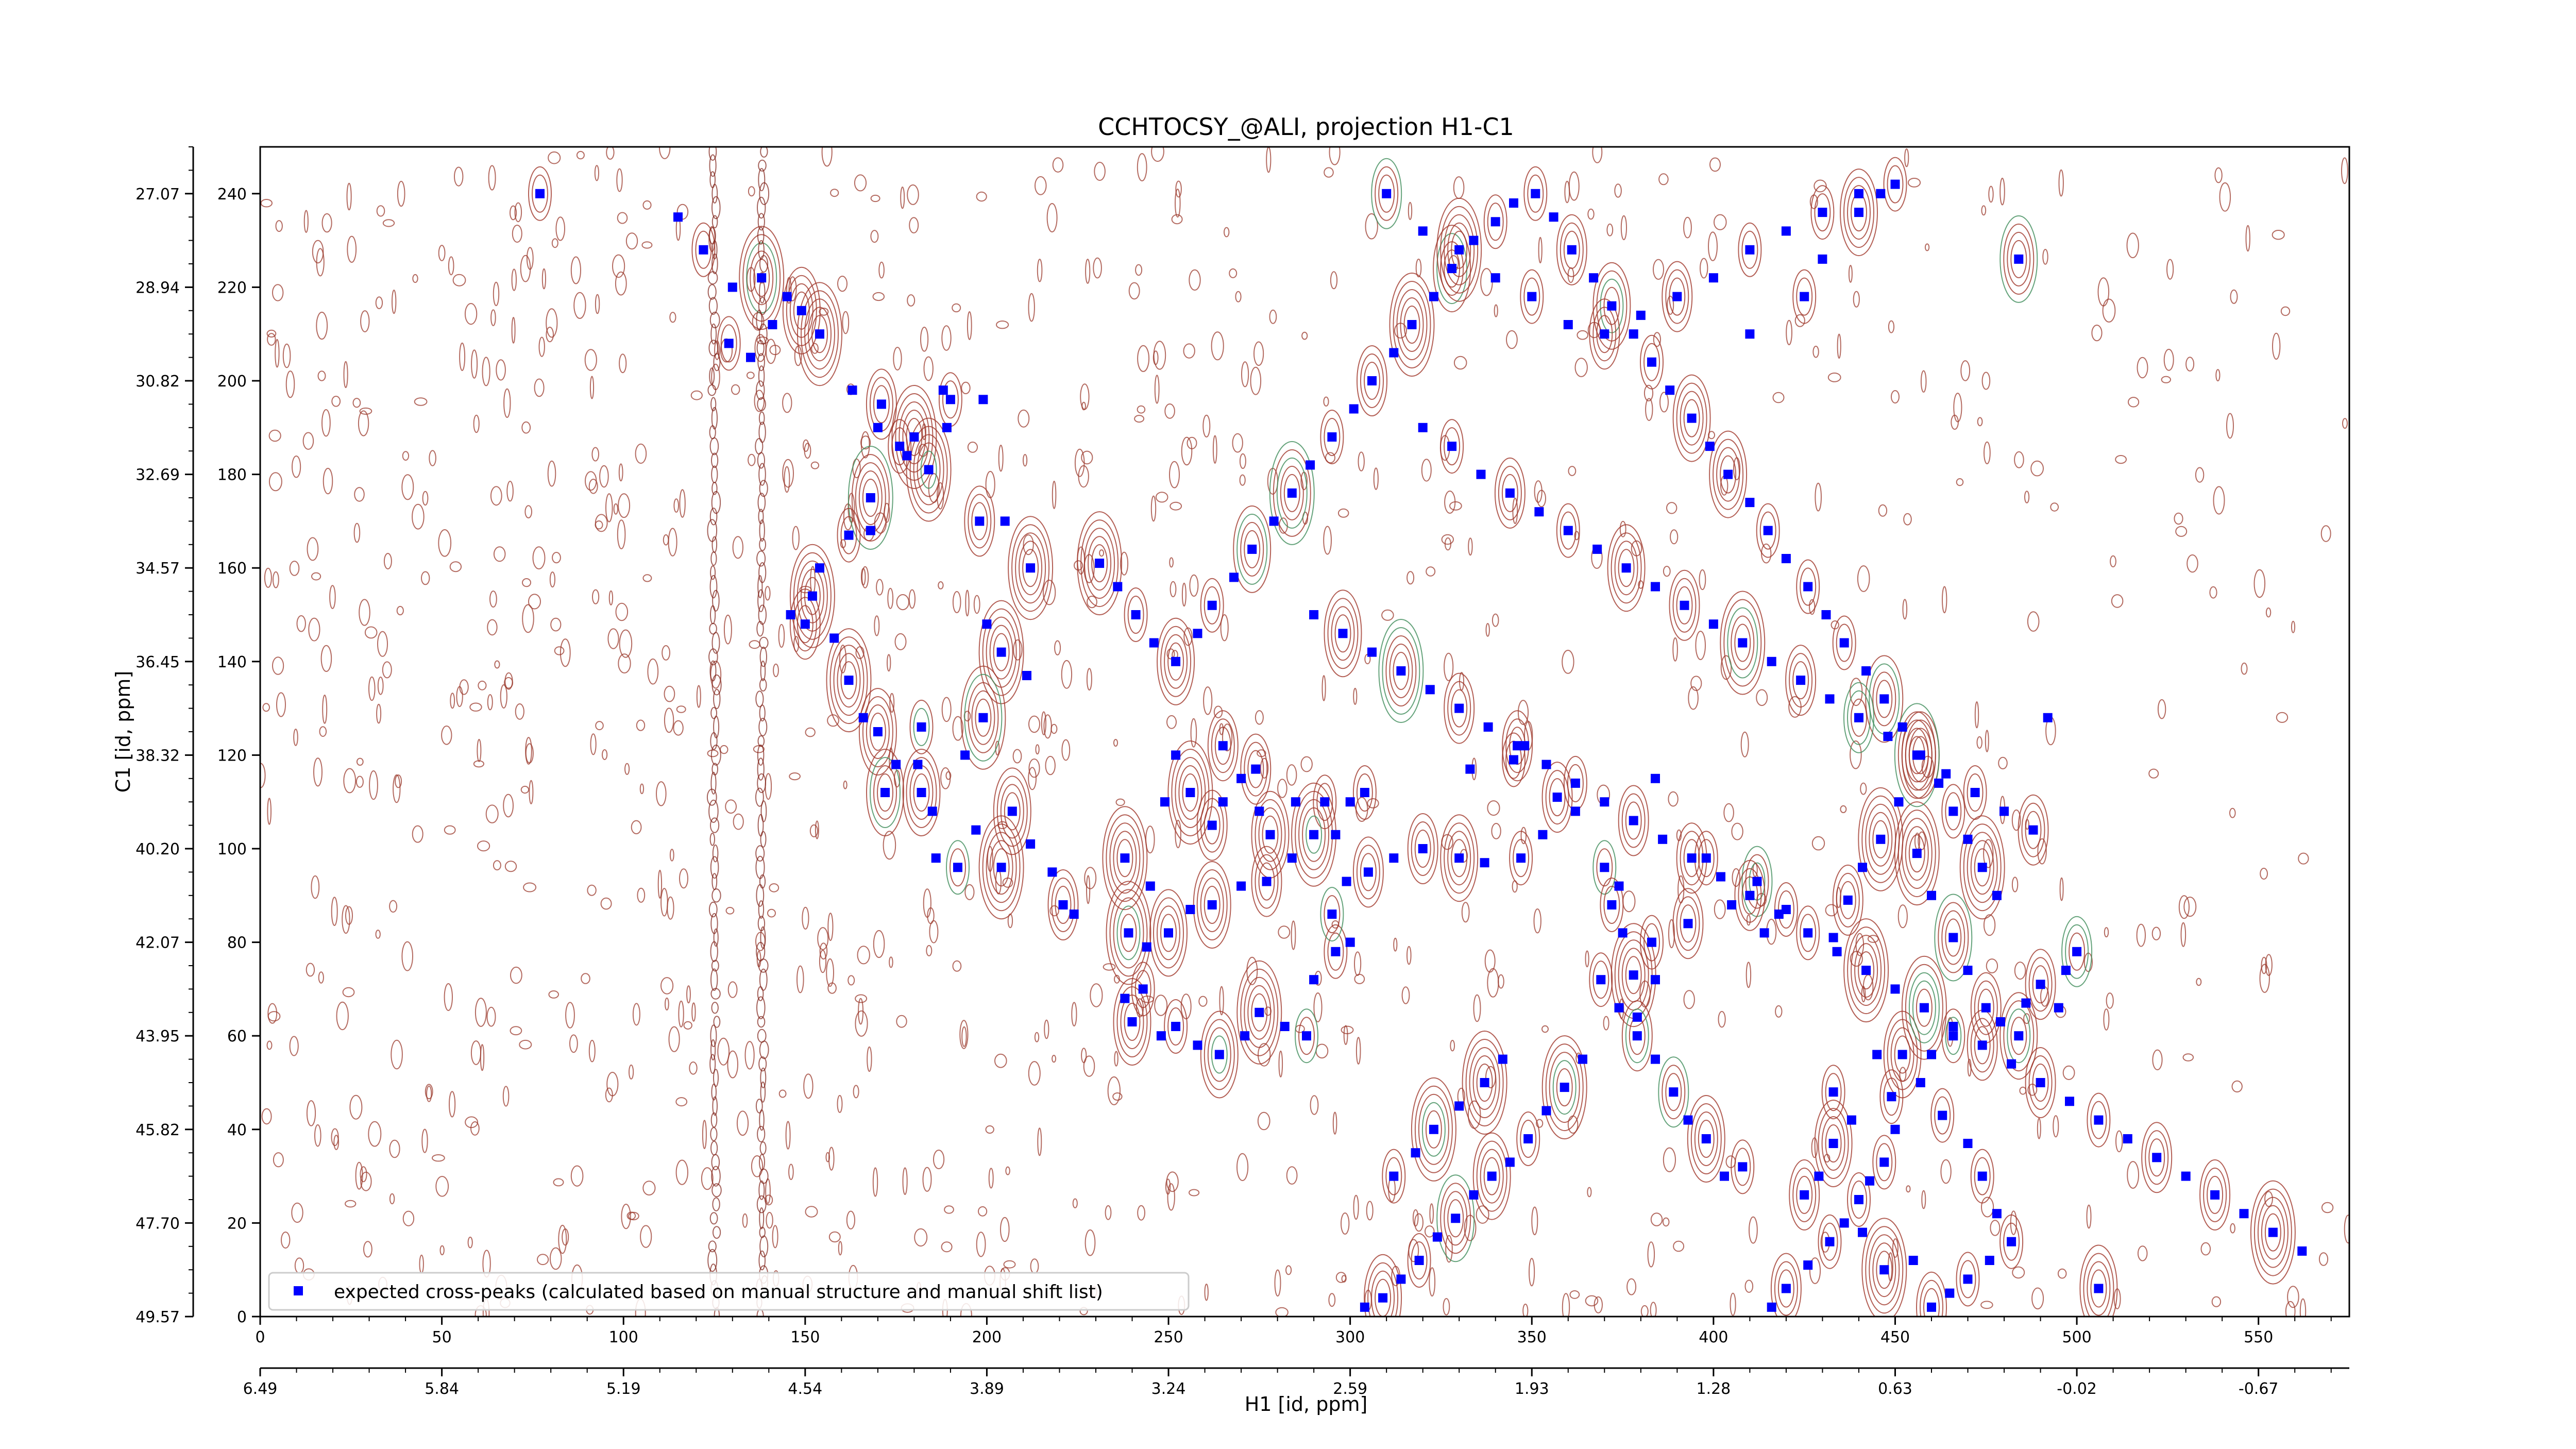 This screenshot has height=1449, width=2576. What do you see at coordinates (237, 1036) in the screenshot?
I see `y-tick-label: 60` at bounding box center [237, 1036].